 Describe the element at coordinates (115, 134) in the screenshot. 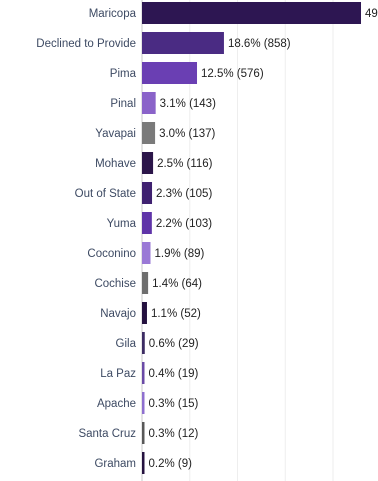

I see `category-label: Yavapai` at that location.